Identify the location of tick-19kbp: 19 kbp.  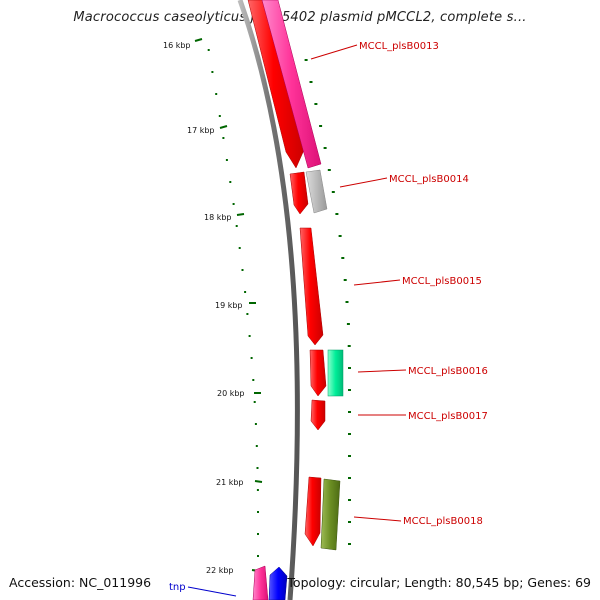
(235, 305).